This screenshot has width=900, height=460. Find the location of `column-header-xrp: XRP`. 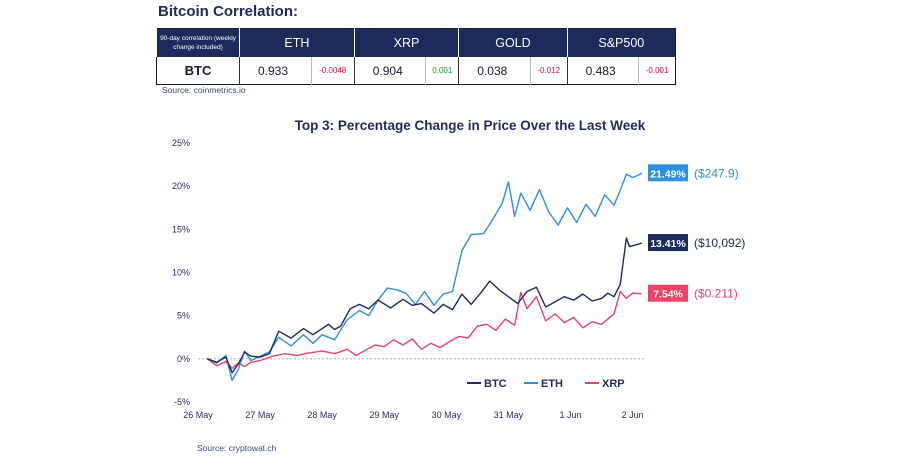

column-header-xrp: XRP is located at coordinates (406, 42).